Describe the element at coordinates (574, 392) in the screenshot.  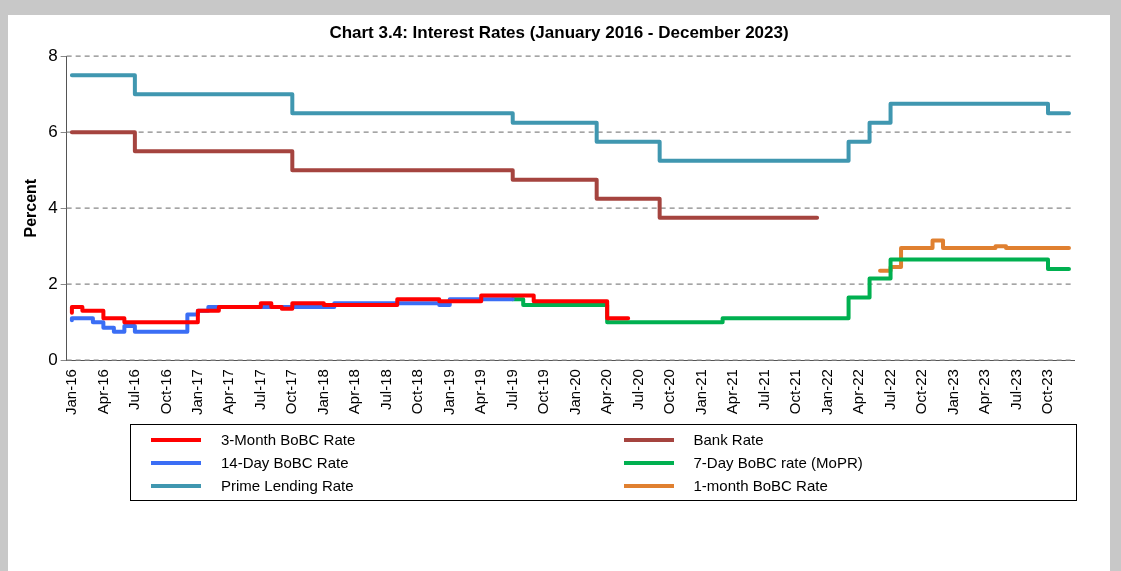
I see `x-tick-label: Jan-20` at that location.